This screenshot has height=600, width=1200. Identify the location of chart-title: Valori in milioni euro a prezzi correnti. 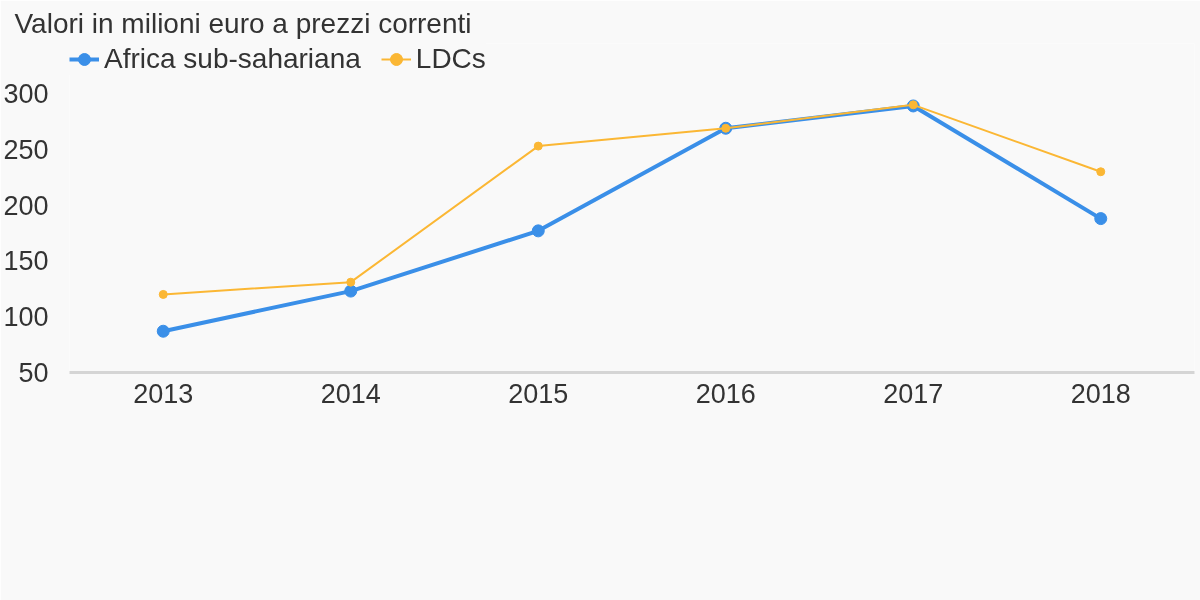
(243, 23).